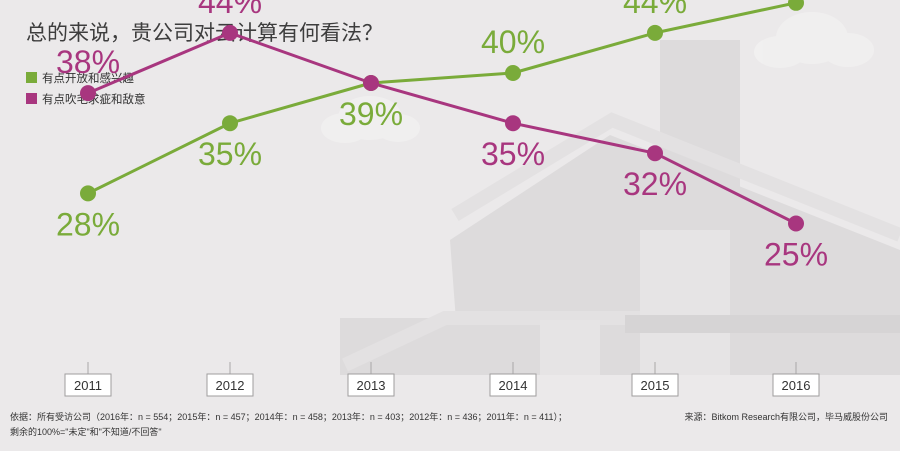 The height and width of the screenshot is (451, 900). I want to click on house-windows, so click(635, 302).